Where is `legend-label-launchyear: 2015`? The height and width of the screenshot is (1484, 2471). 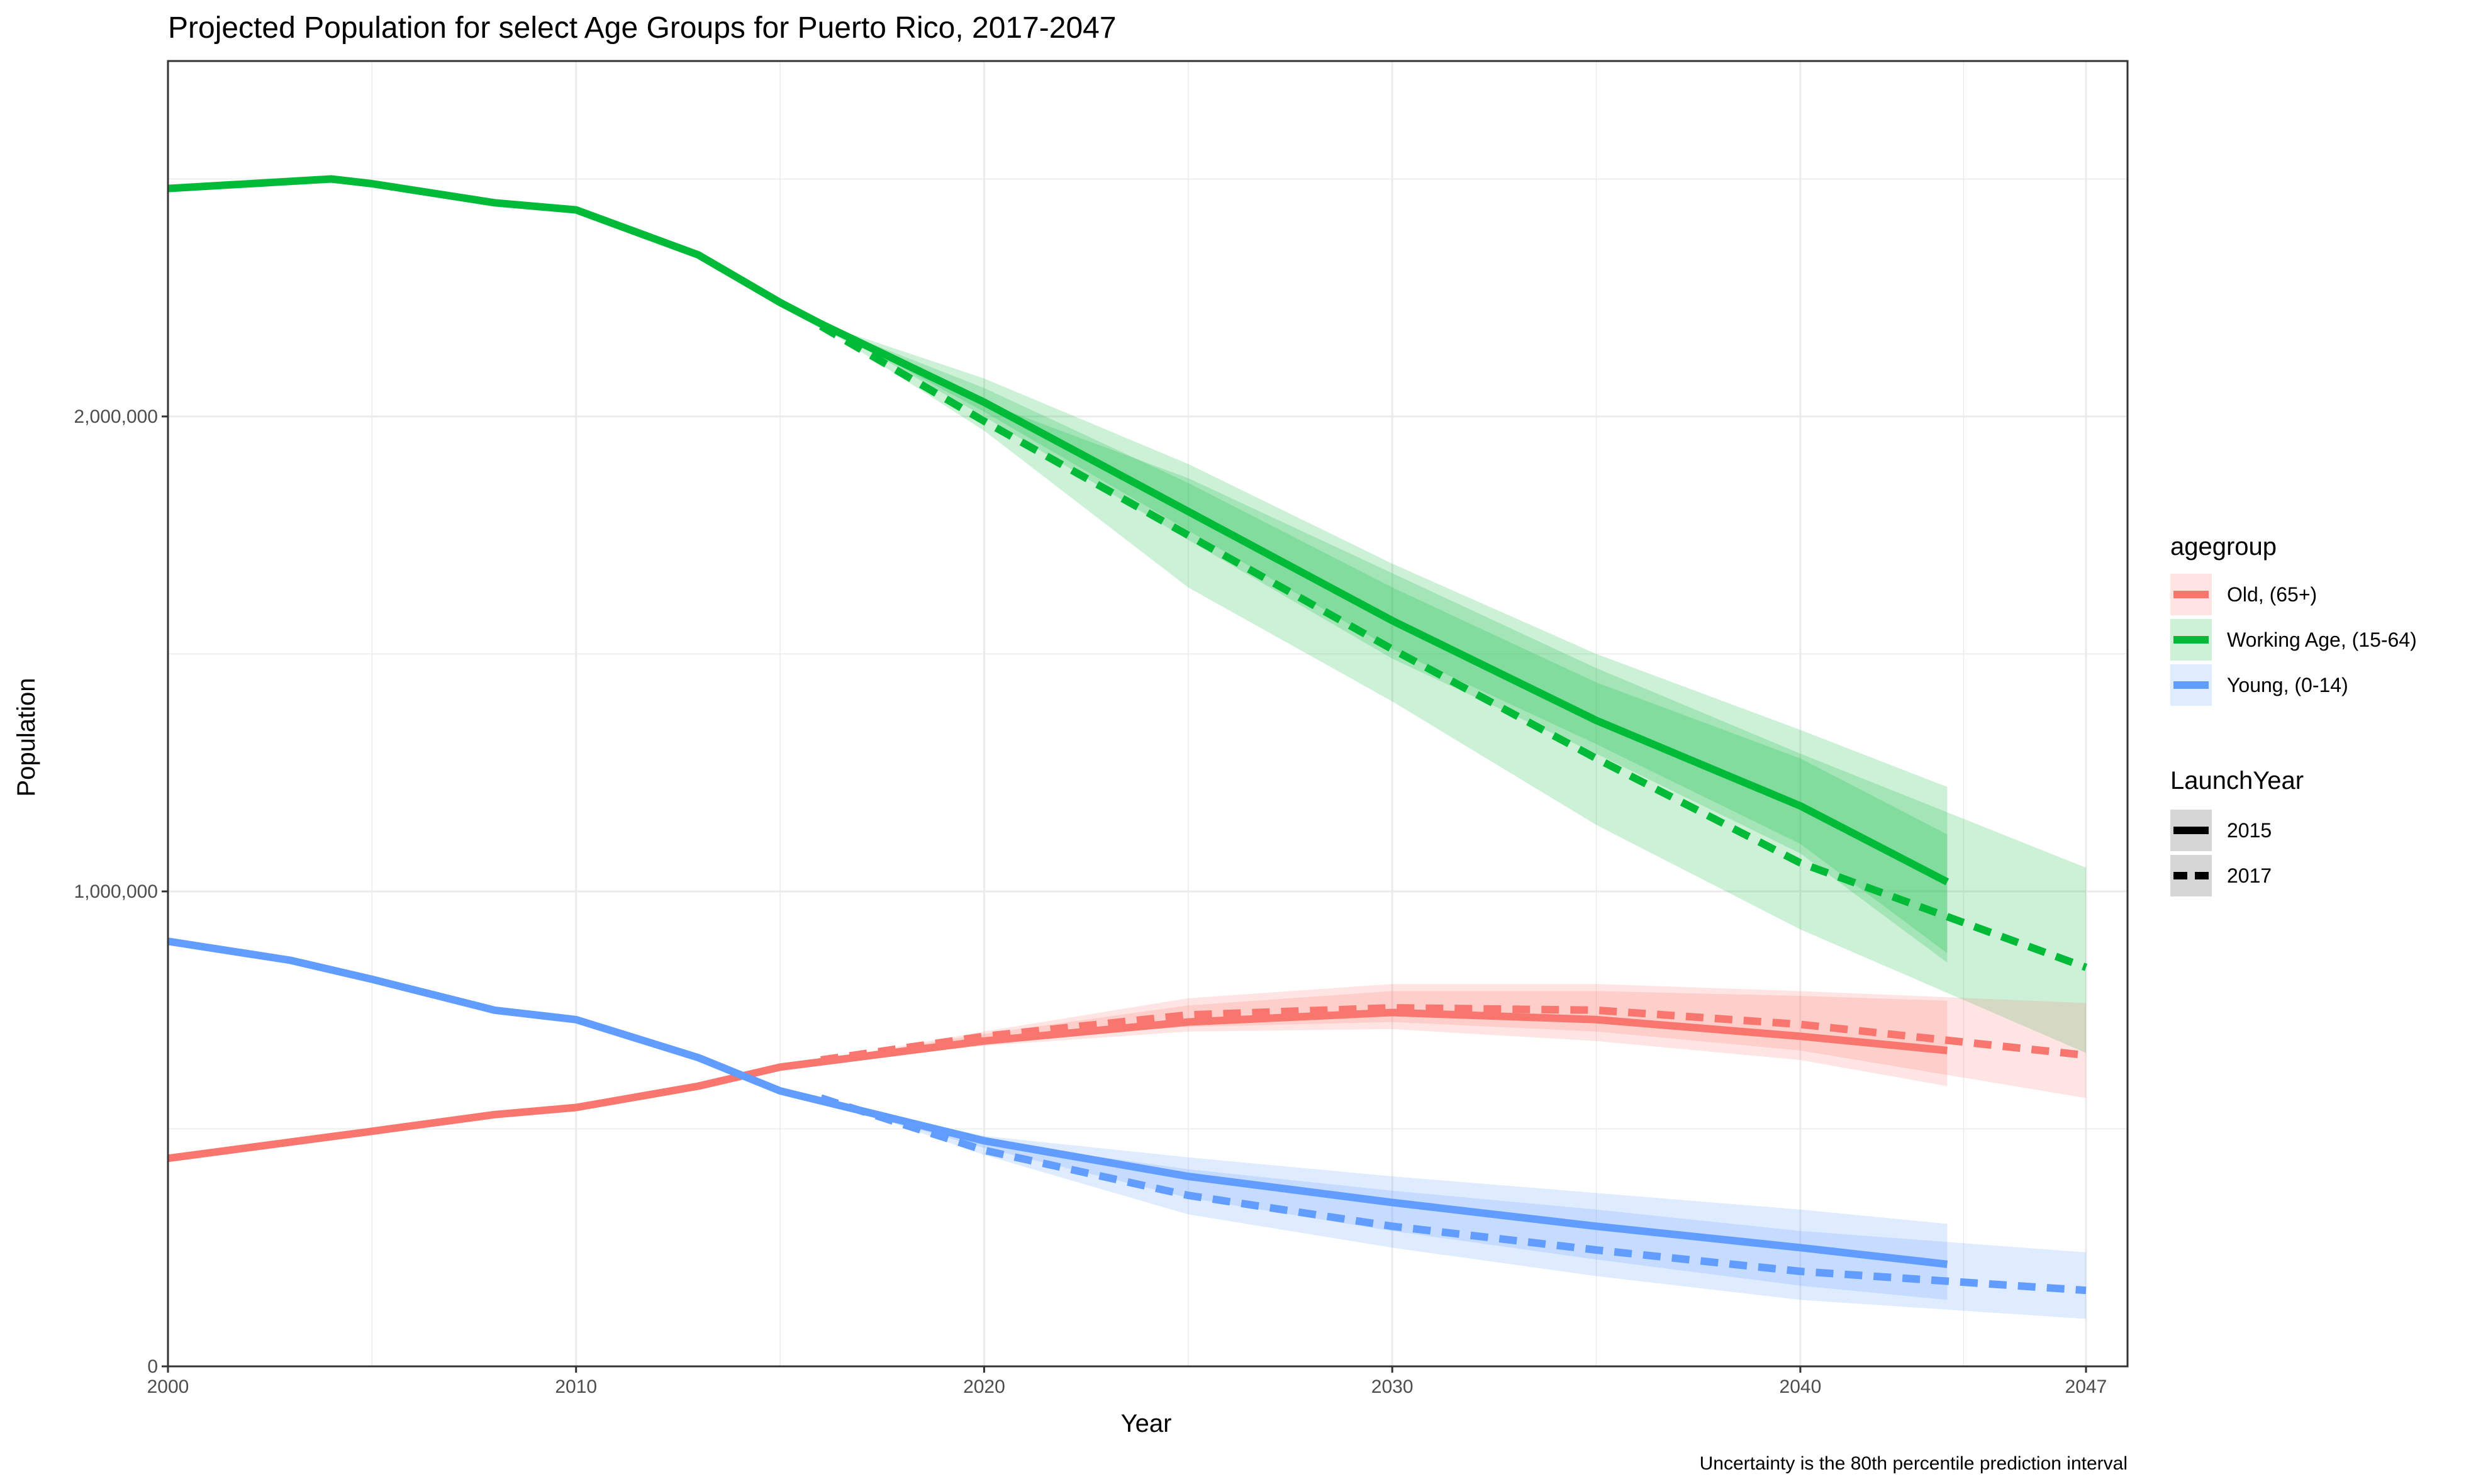 legend-label-launchyear: 2015 is located at coordinates (2249, 830).